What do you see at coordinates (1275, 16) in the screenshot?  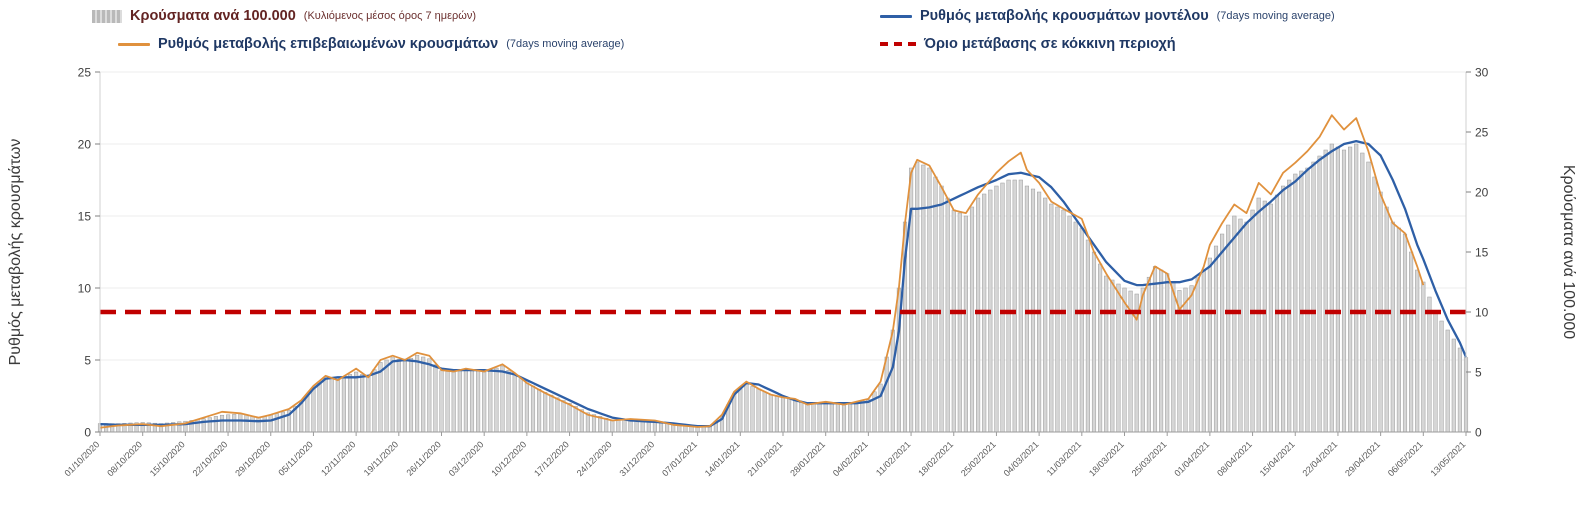 I see `legend-model-sub: (7days moving average)` at bounding box center [1275, 16].